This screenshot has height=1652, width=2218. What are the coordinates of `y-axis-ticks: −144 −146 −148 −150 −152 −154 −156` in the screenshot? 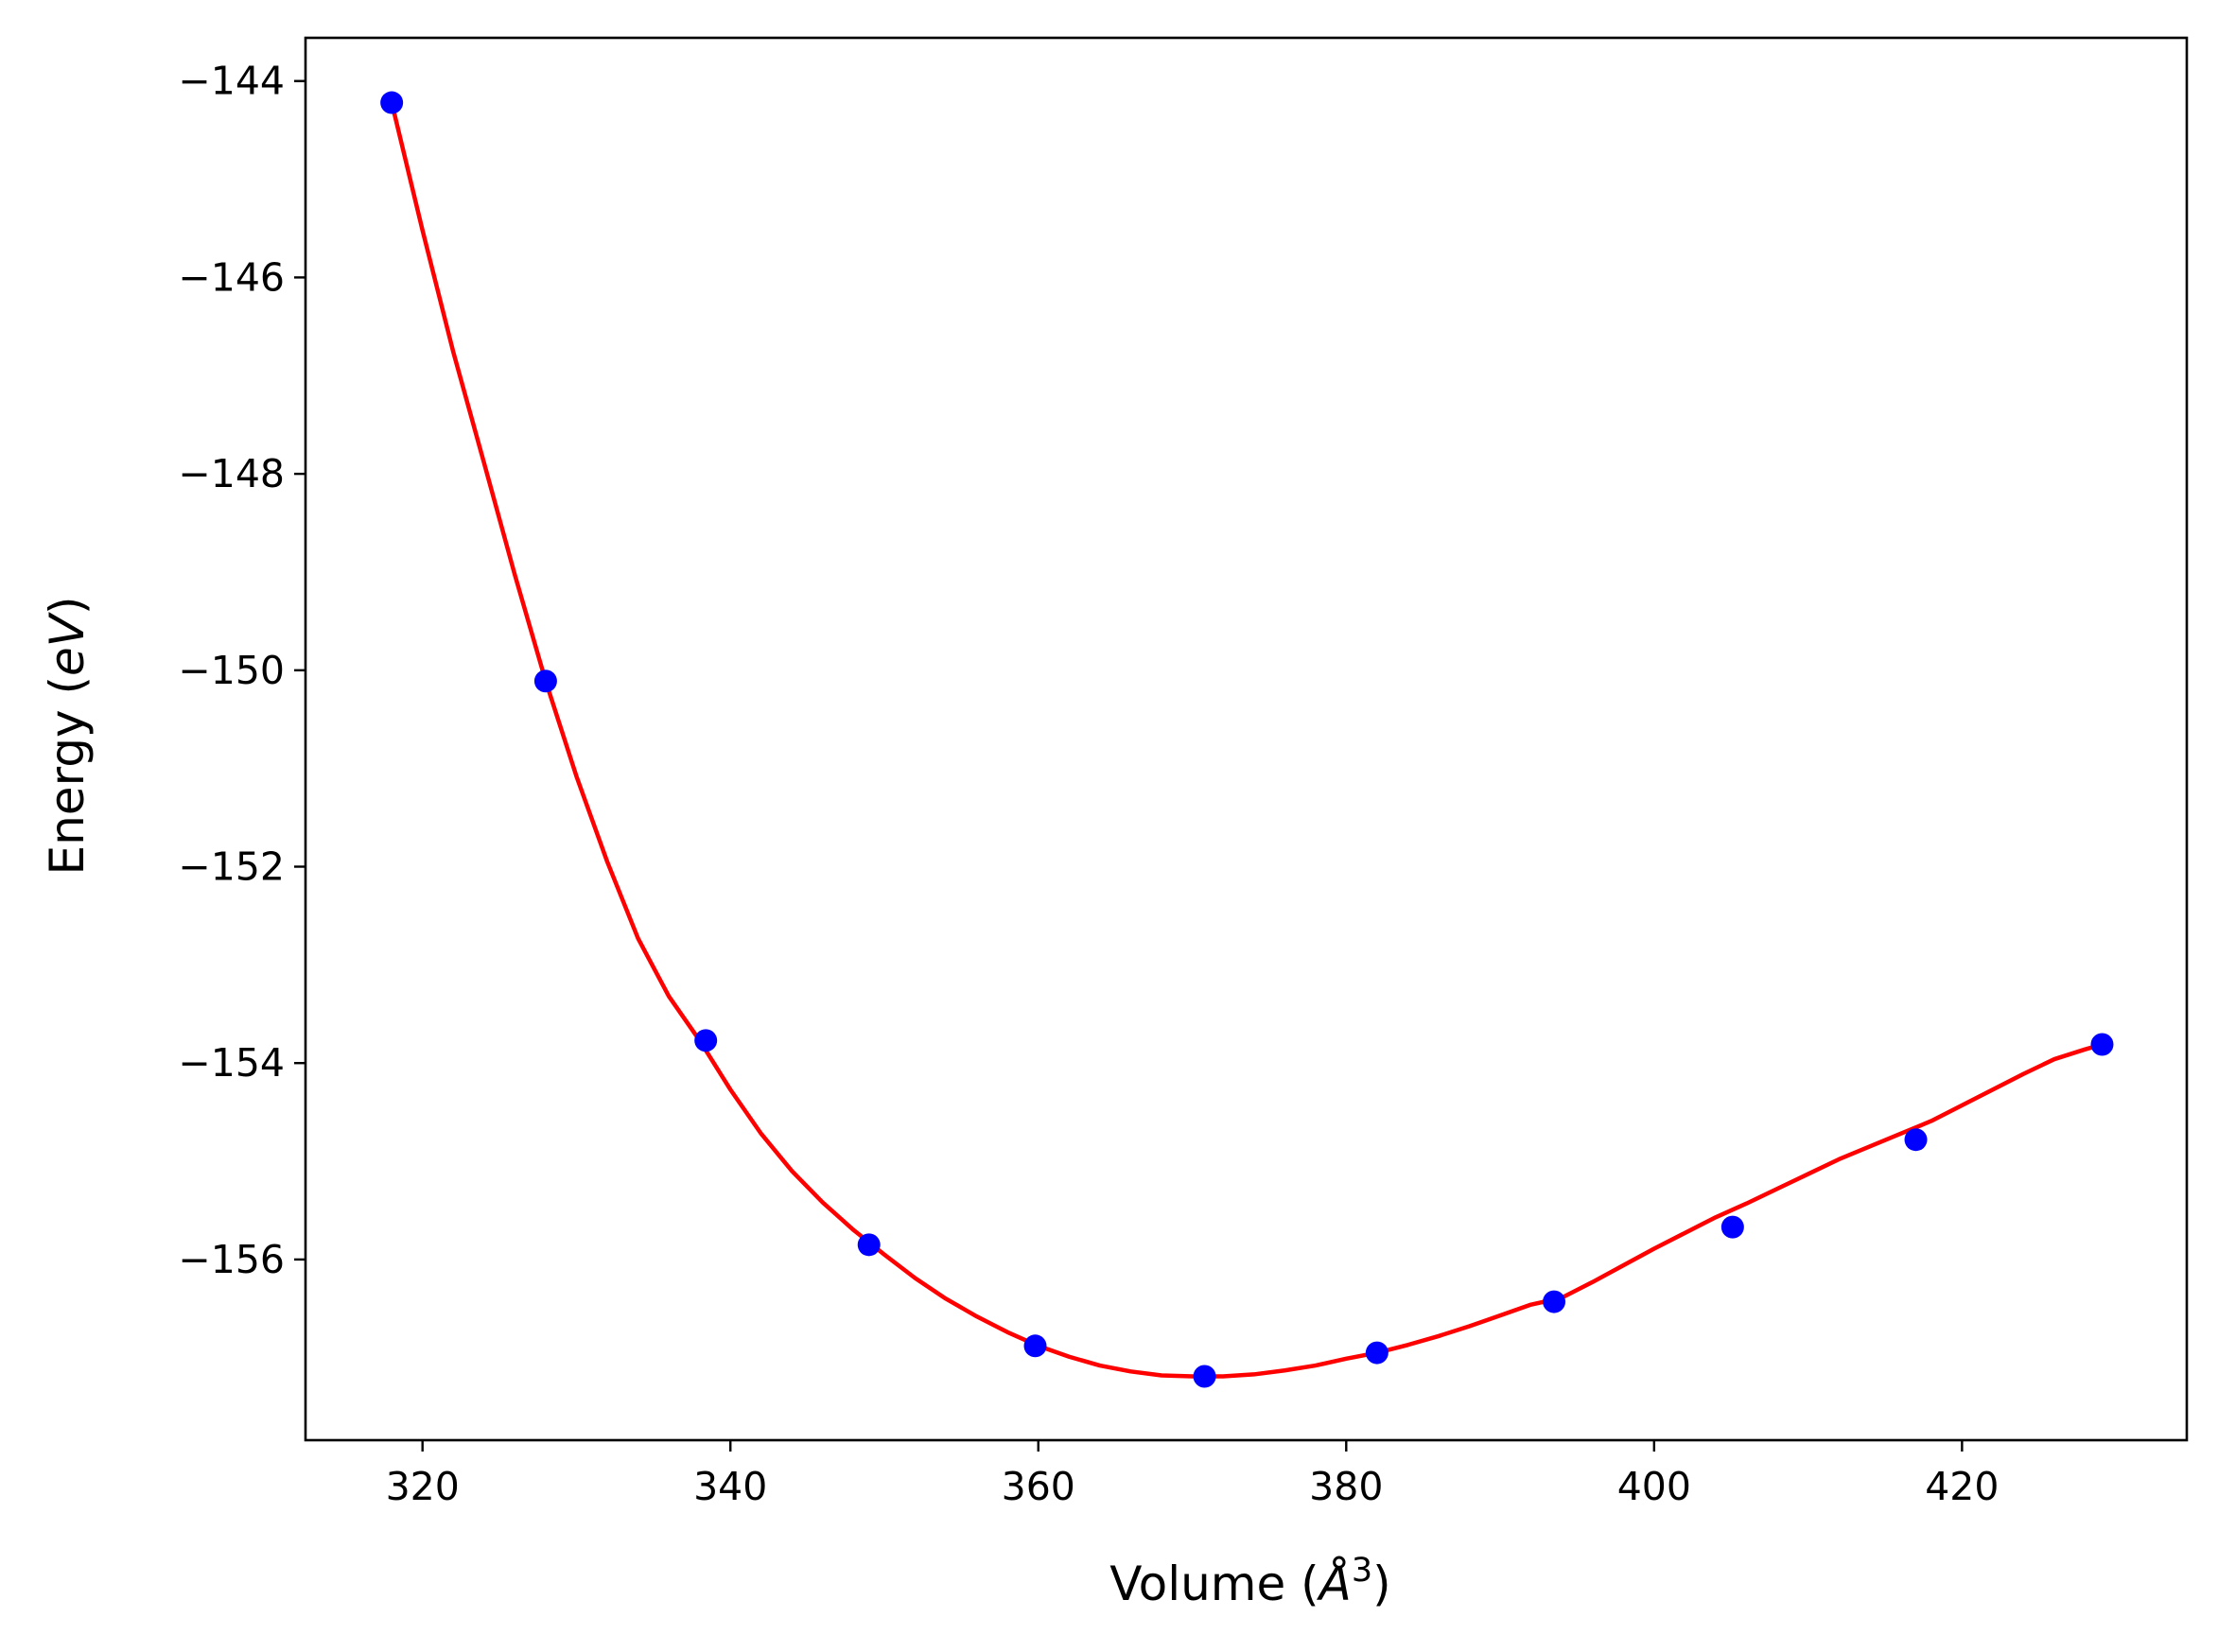 It's located at (242, 671).